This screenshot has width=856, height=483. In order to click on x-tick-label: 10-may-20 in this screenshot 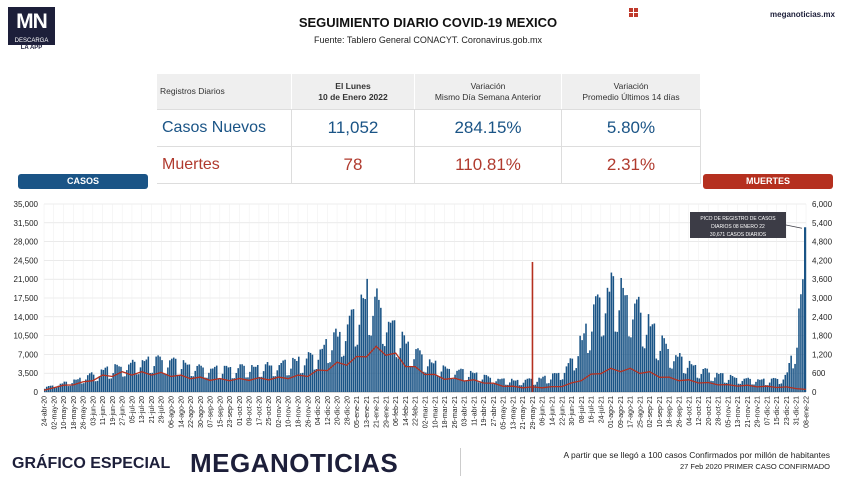, I will do `click(64, 413)`.